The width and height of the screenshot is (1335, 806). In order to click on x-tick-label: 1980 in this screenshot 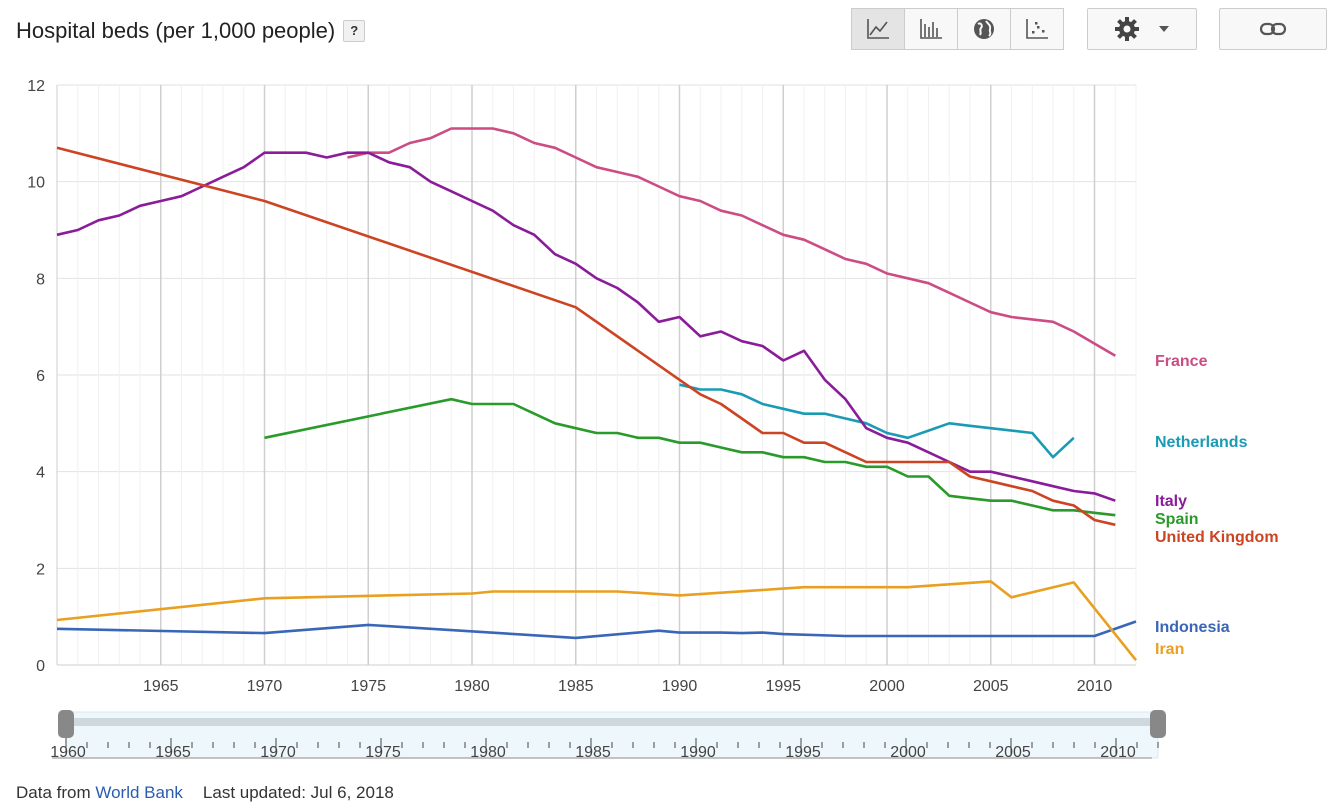, I will do `click(472, 686)`.